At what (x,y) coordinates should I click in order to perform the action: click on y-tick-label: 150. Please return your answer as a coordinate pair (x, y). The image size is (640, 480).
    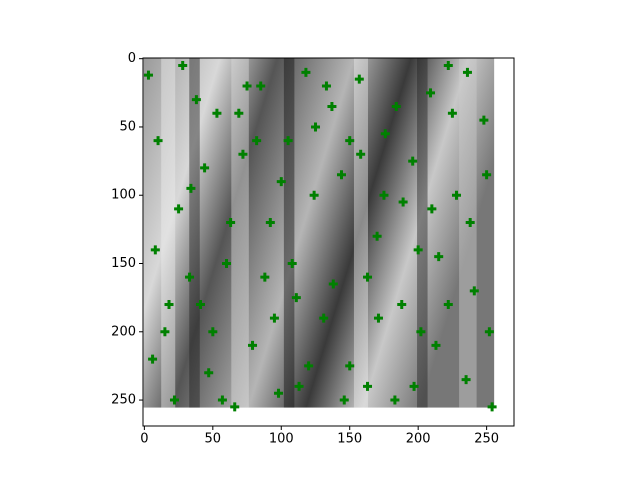
    Looking at the image, I should click on (123, 263).